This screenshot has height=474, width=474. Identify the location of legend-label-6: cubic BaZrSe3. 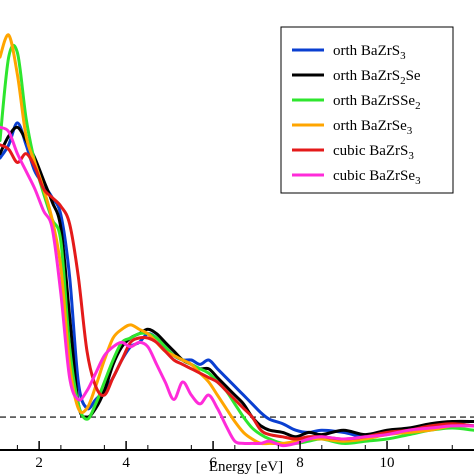
(377, 177).